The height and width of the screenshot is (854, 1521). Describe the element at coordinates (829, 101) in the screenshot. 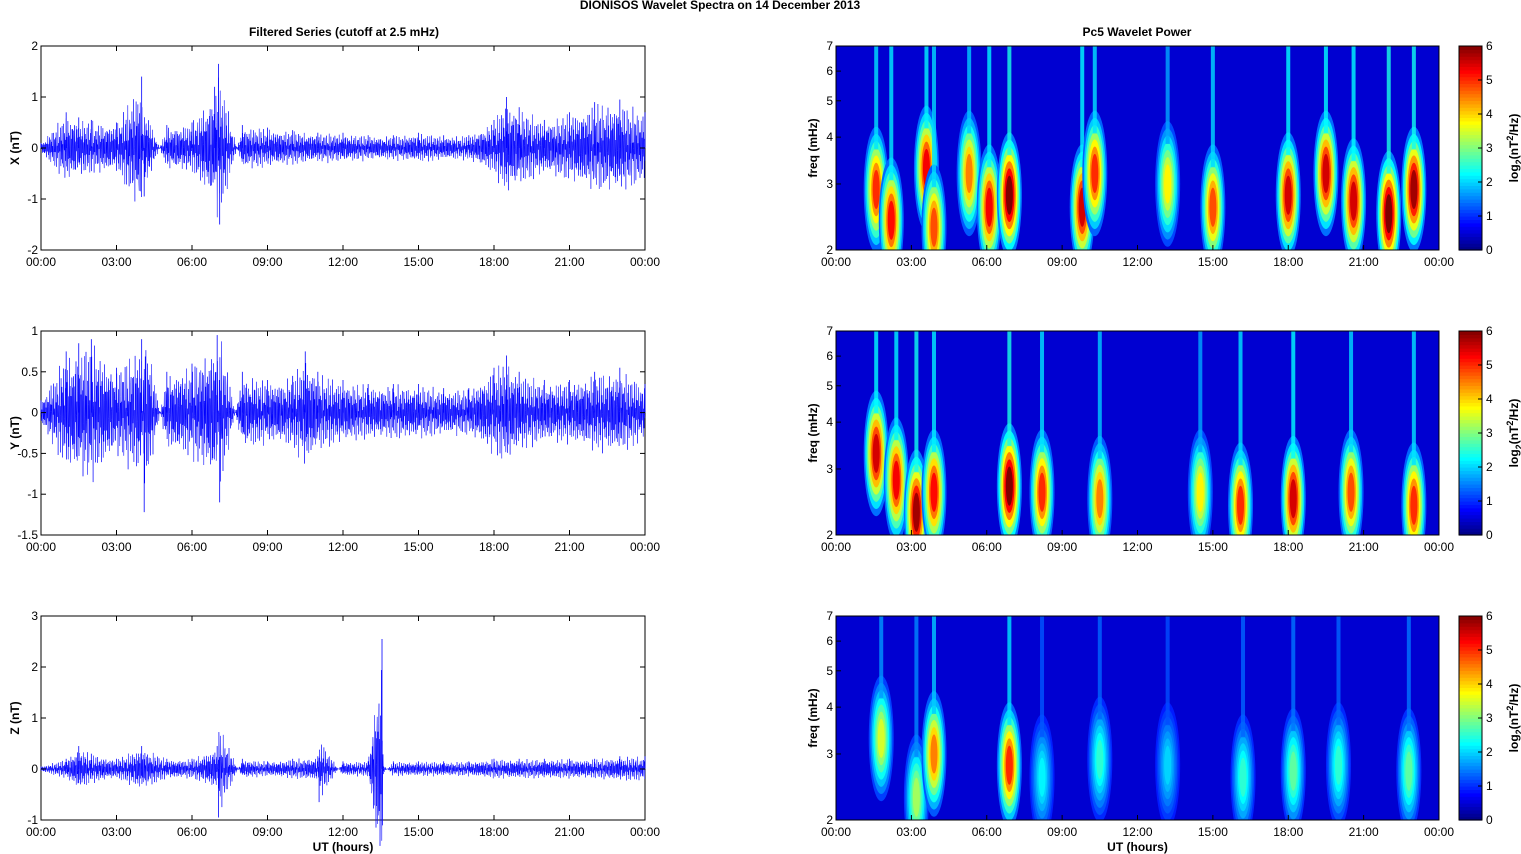

I see `y-tick-label: 5` at that location.